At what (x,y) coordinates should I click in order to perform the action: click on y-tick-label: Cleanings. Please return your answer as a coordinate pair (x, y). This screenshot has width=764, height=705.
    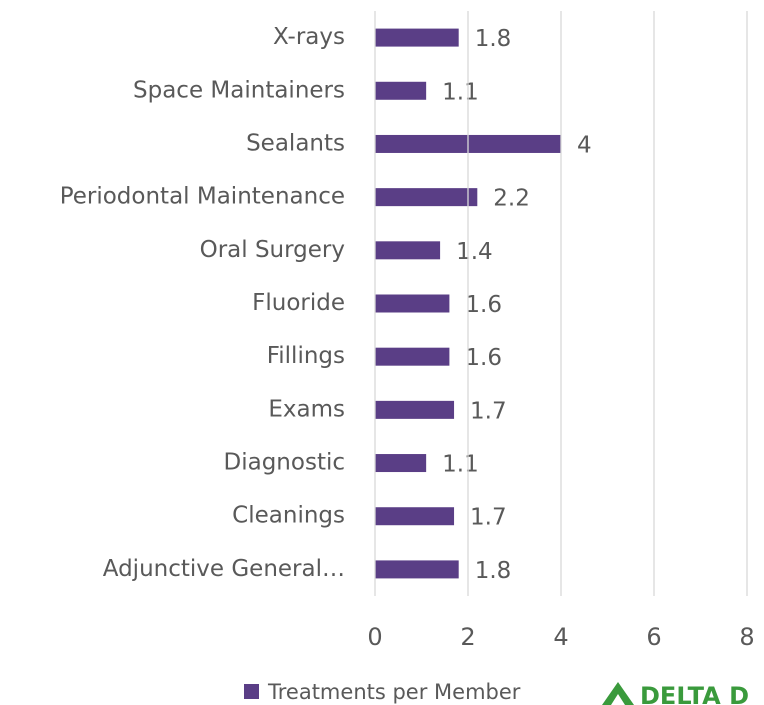
    Looking at the image, I should click on (288, 516).